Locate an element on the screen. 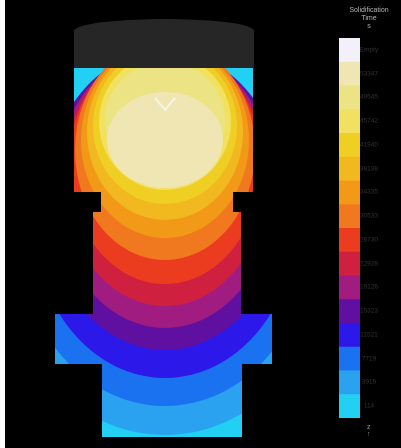 The image size is (401, 448). legend-label: 30533 is located at coordinates (369, 216).